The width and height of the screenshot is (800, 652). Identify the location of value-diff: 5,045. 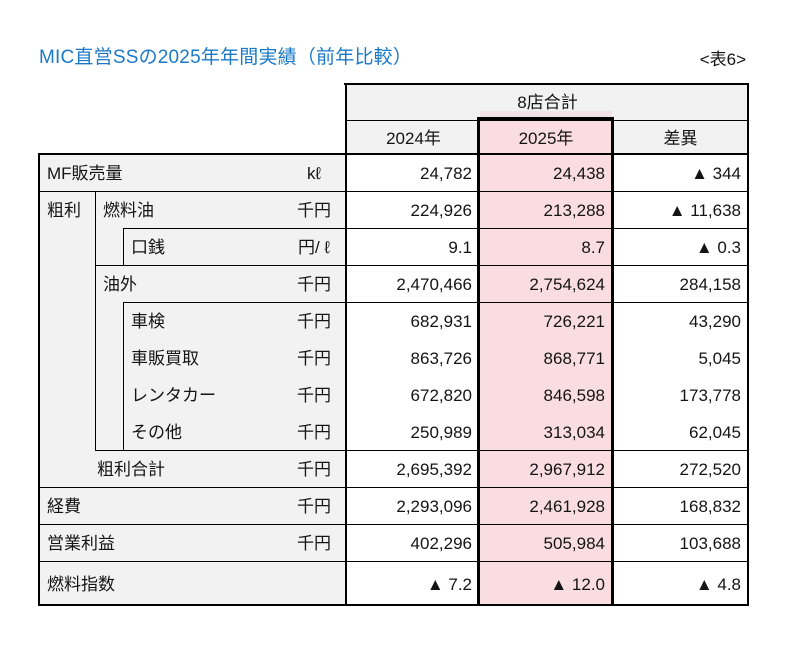
(719, 358).